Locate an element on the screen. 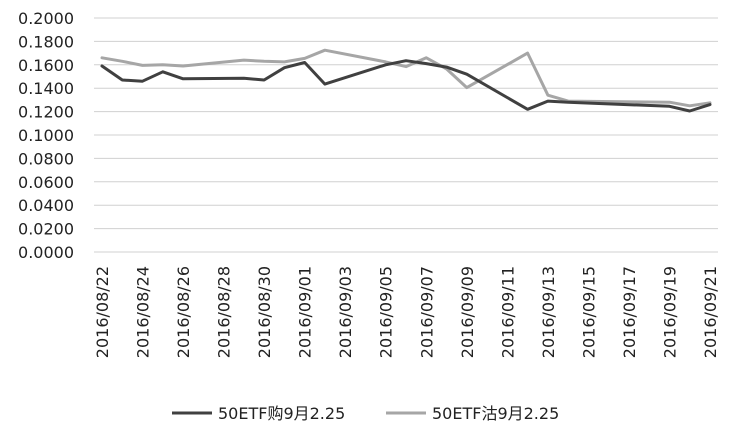 Image resolution: width=734 pixels, height=436 pixels. legend: 50ETF购9月2.25 50ETF沽9月2.25 is located at coordinates (365, 413).